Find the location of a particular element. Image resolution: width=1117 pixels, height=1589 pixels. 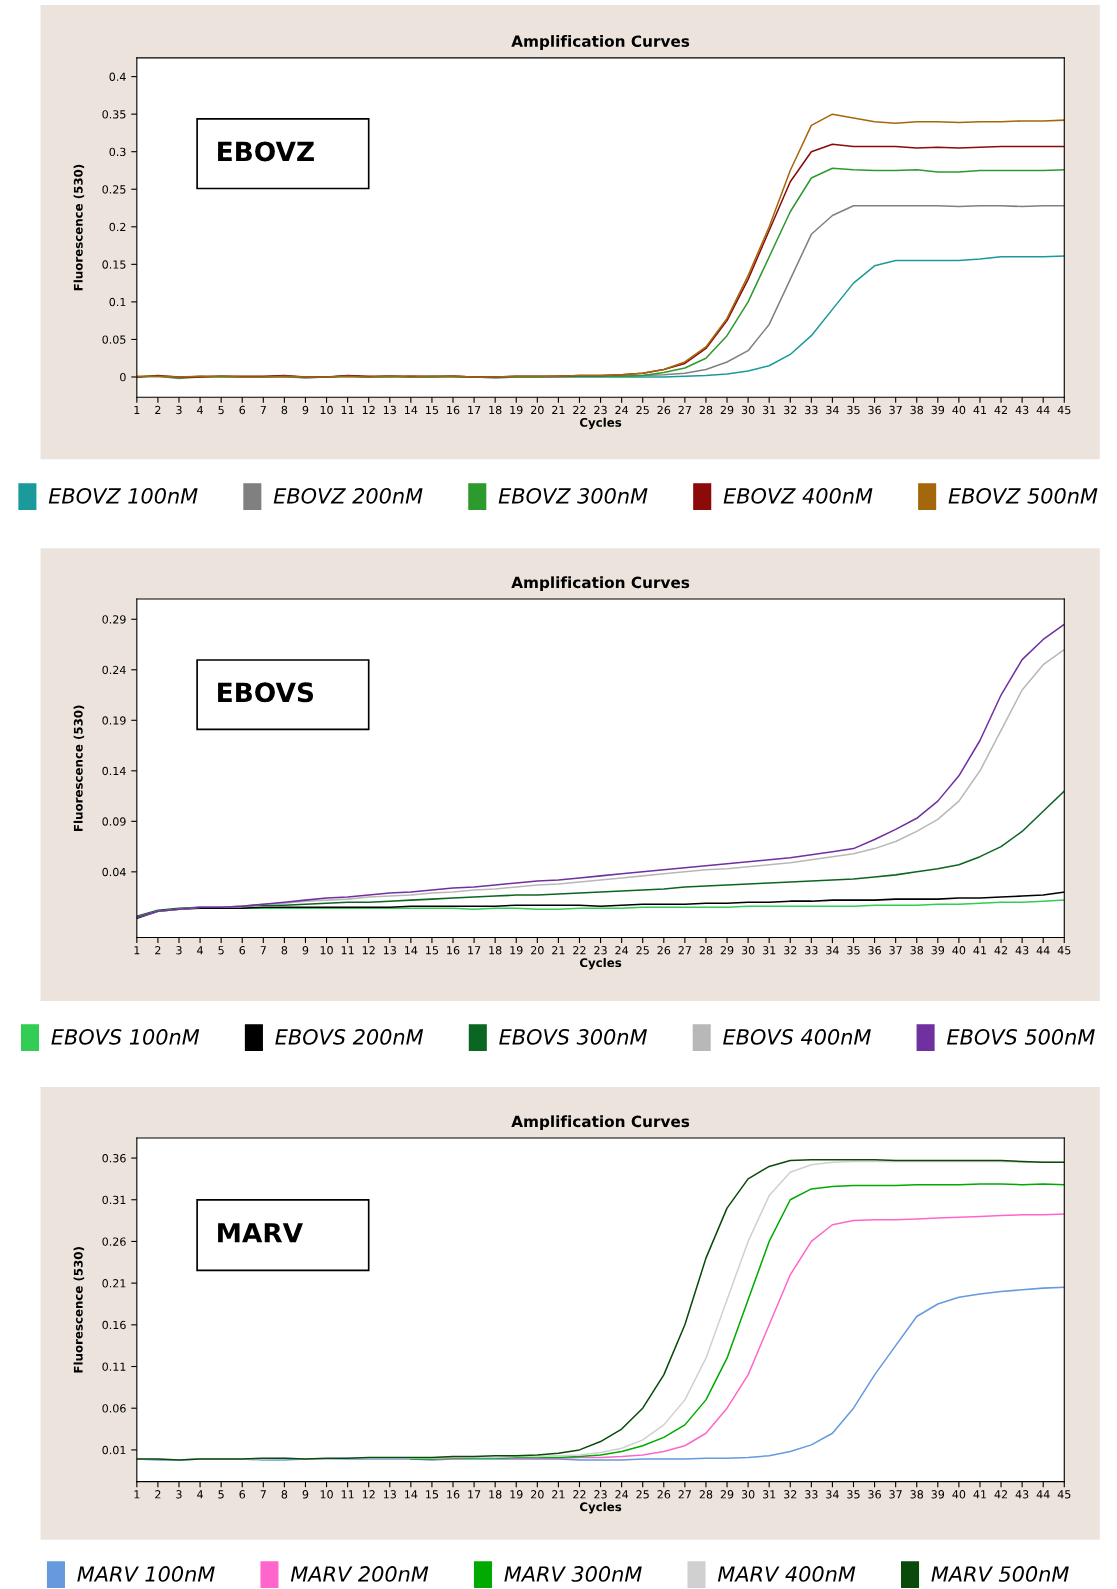

x-tick-label: 19 is located at coordinates (516, 1494).